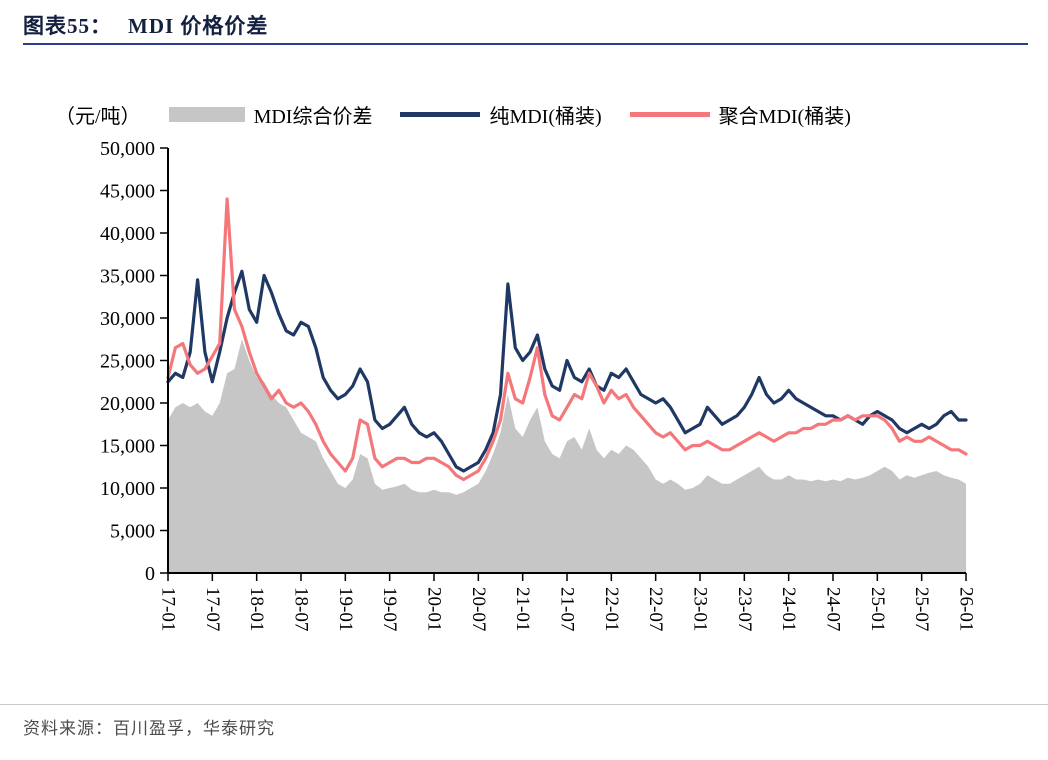 The height and width of the screenshot is (760, 1048). Describe the element at coordinates (345, 609) in the screenshot. I see `svg-text: 19-01` at that location.